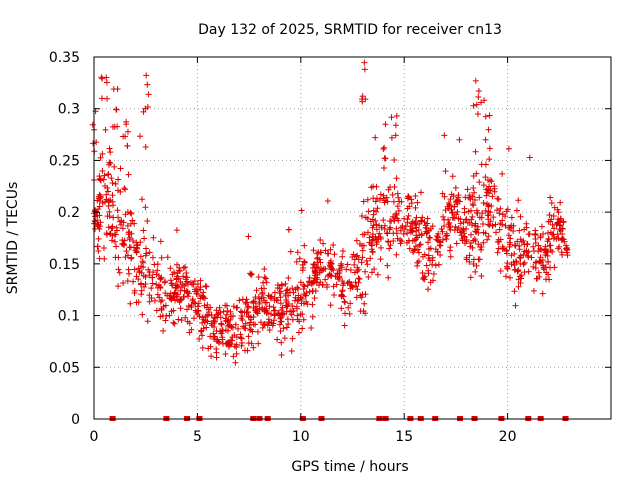  I want to click on x-tick-label: 0, so click(94, 437).